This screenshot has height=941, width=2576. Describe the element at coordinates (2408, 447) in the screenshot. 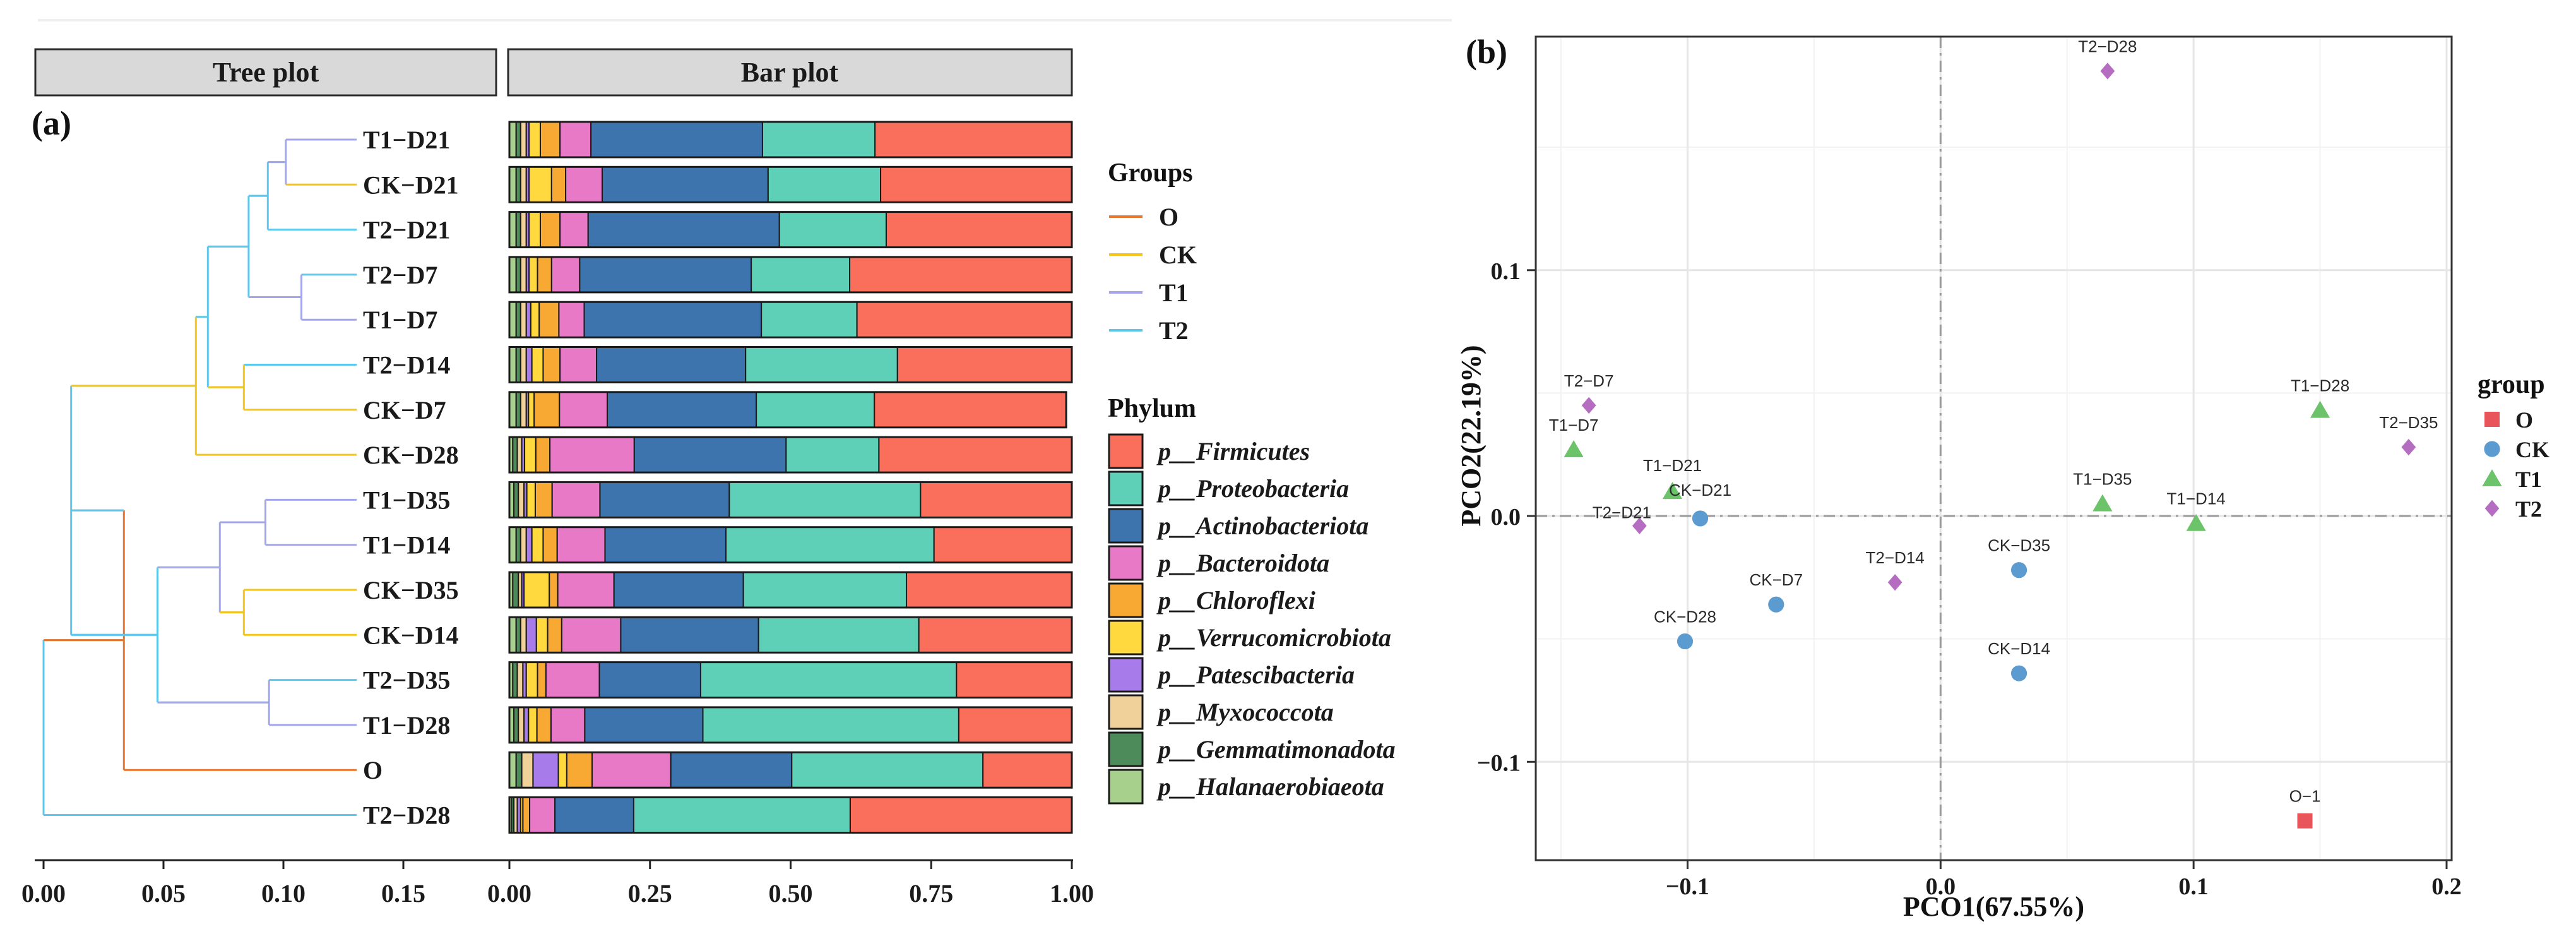

I see `pcoa-point-t2` at that location.